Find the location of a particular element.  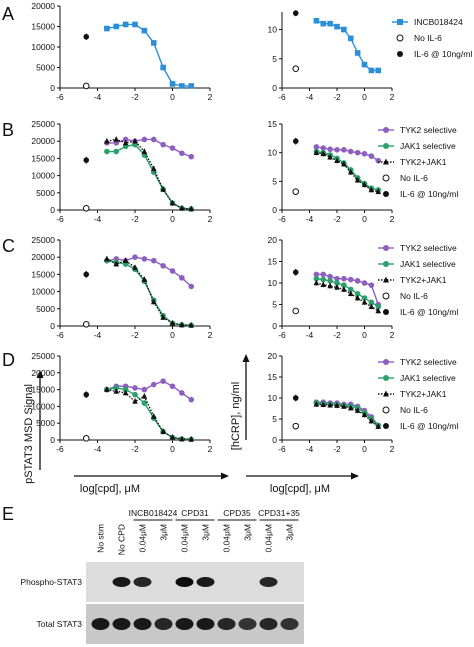

panel-letter-c: C is located at coordinates (8, 246).